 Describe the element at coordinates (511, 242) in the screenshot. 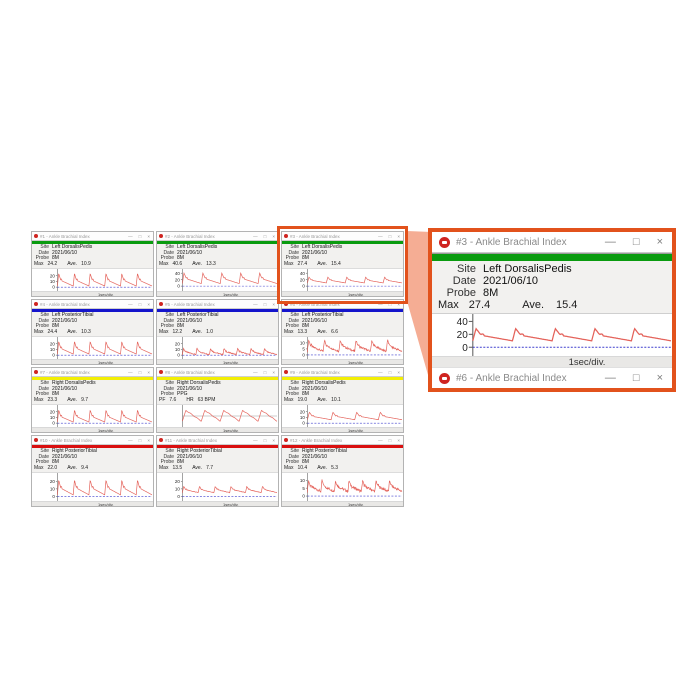

I see `window-title: #3 - Ankle Brachial Index` at that location.